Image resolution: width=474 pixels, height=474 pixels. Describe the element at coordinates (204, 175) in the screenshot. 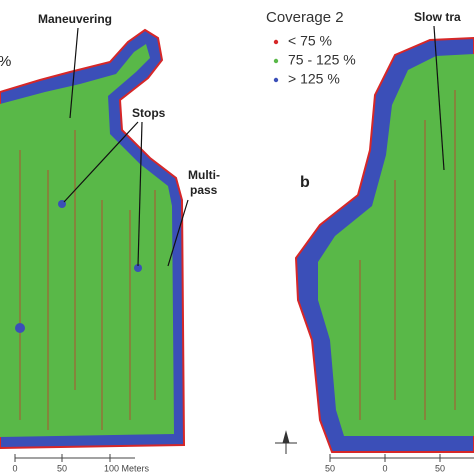

I see `annotation: Multi-` at that location.